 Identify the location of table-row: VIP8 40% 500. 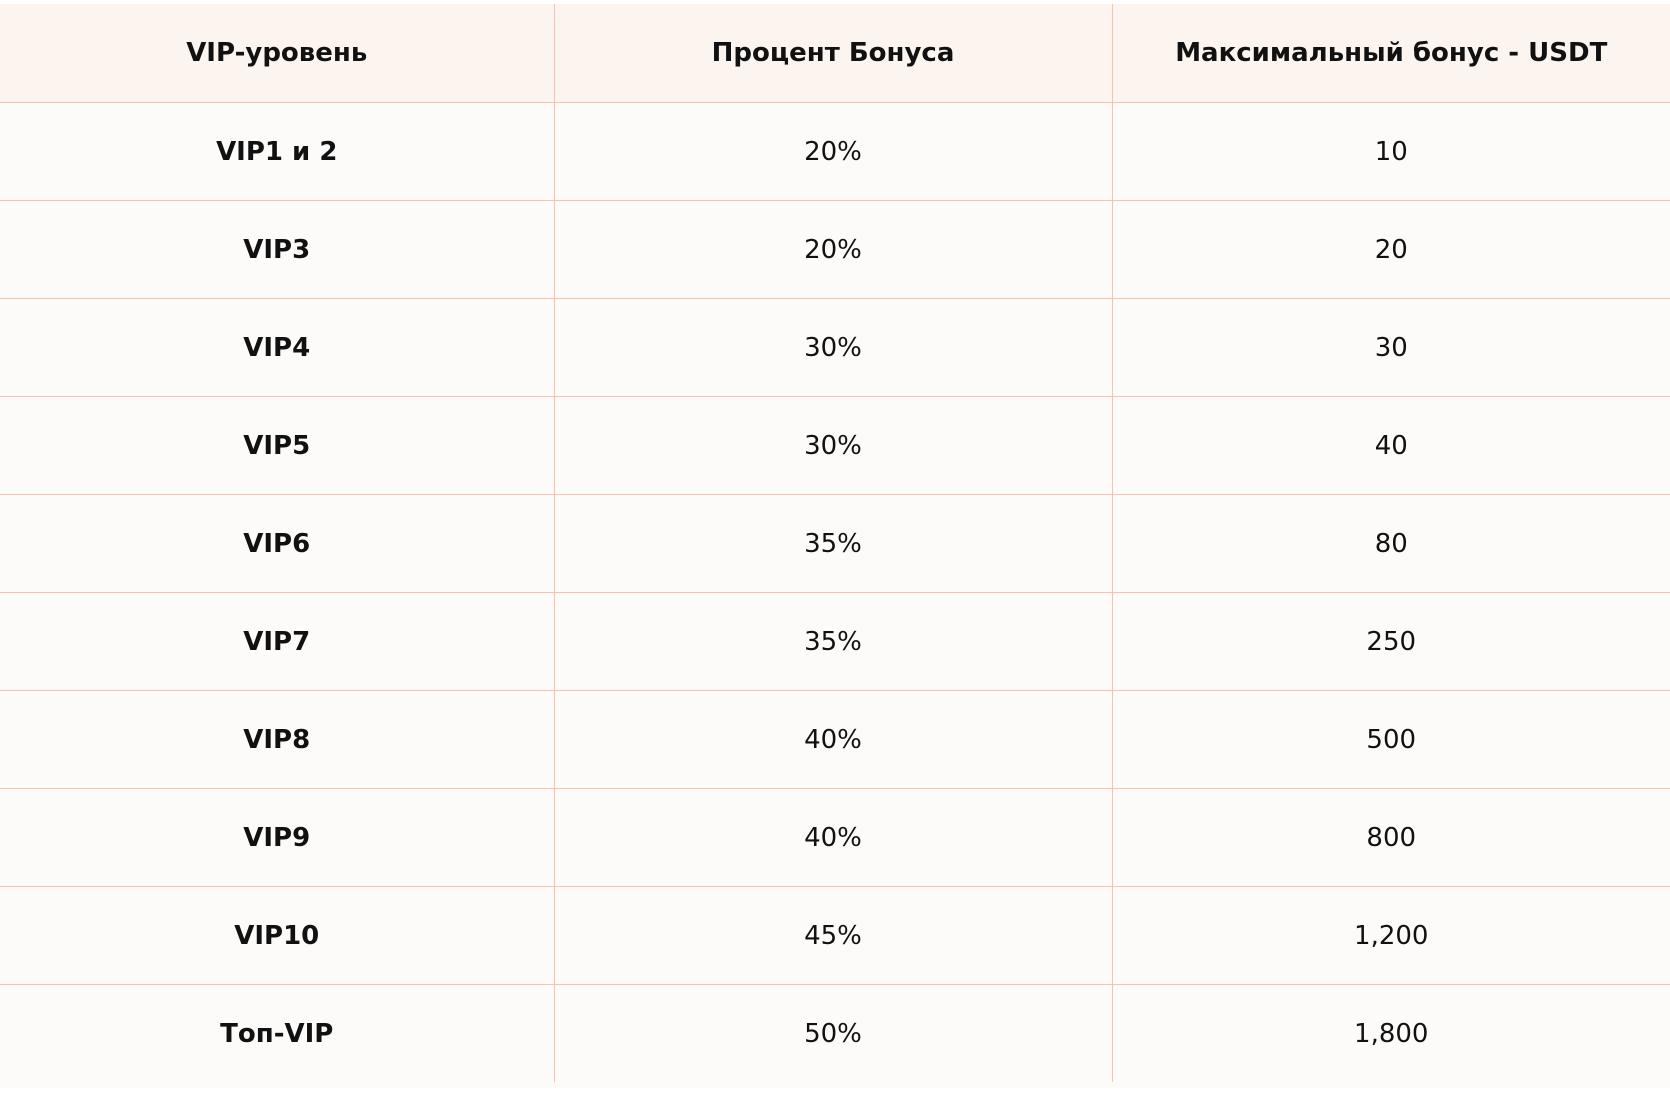
(835, 739).